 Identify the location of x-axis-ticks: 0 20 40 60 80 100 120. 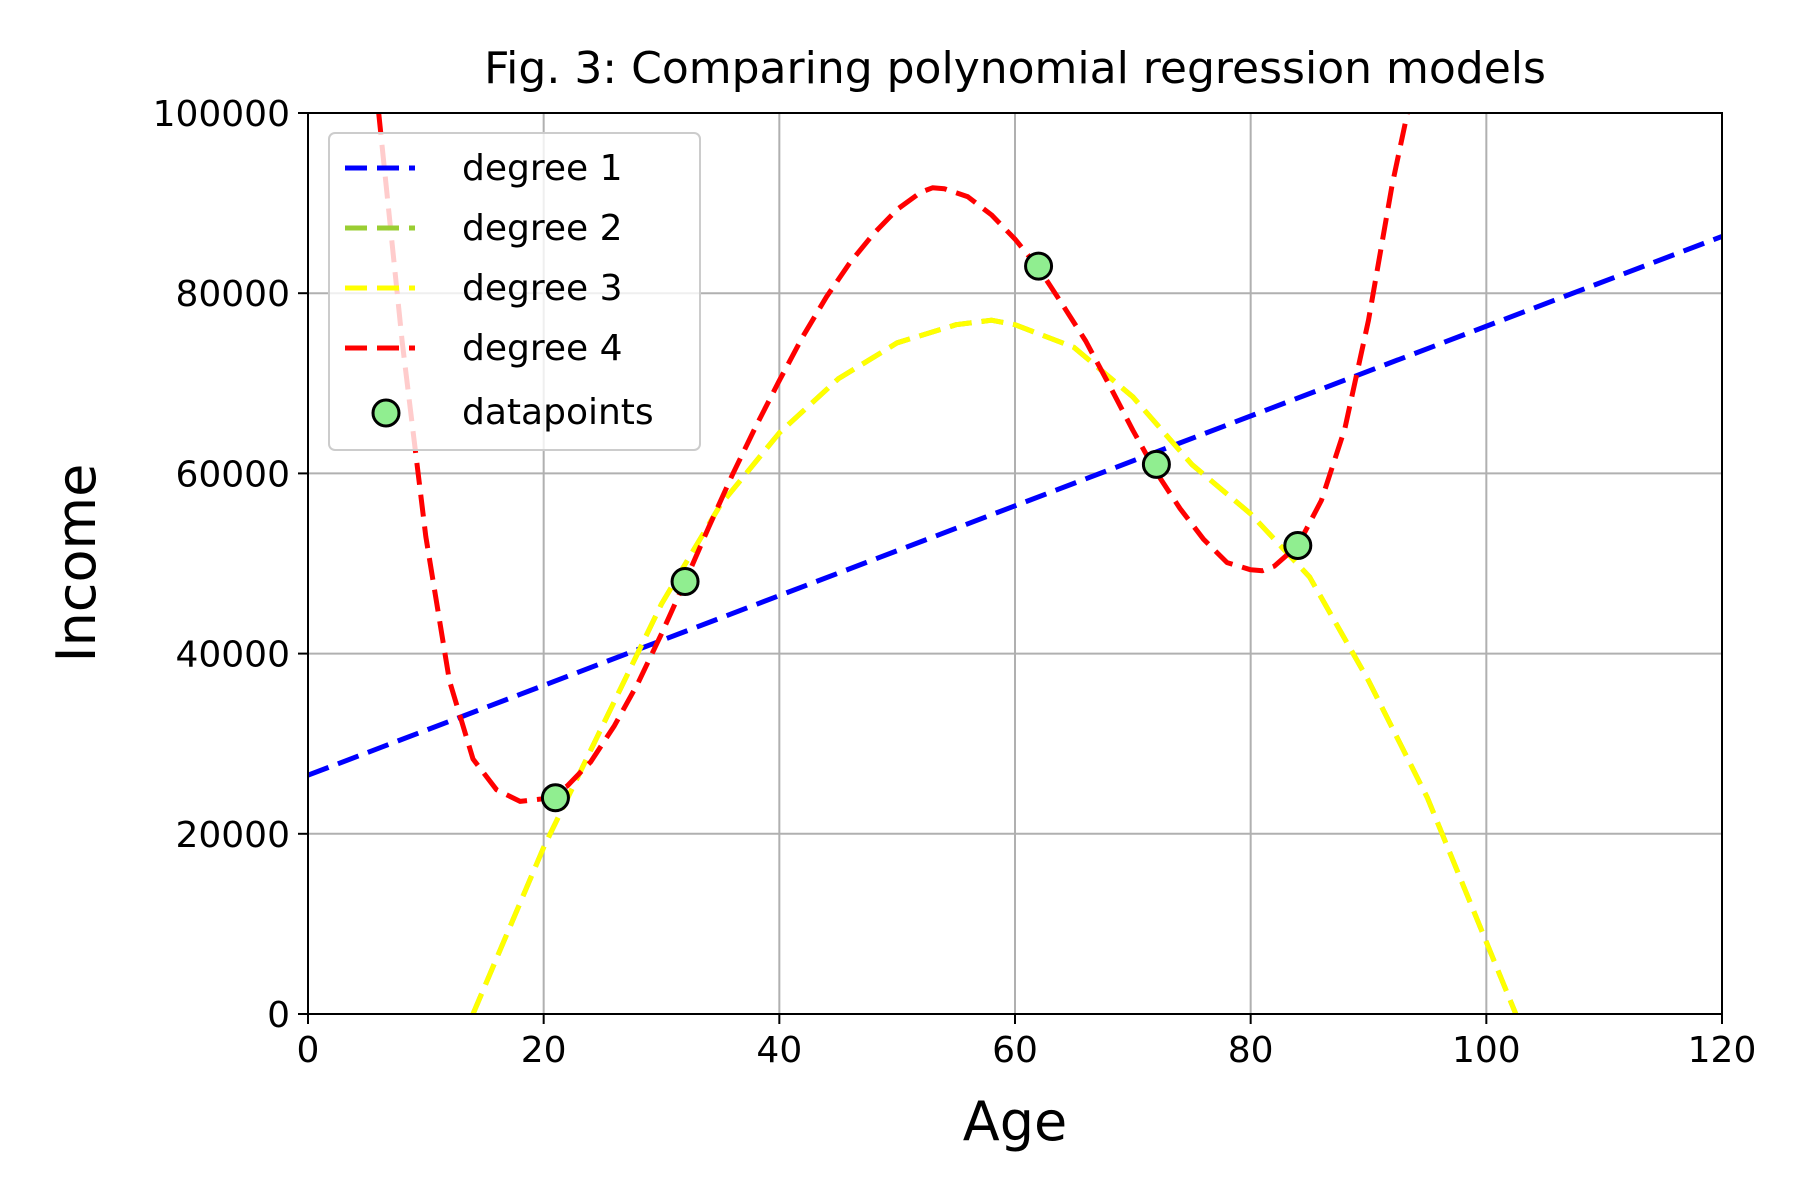
(1027, 1042).